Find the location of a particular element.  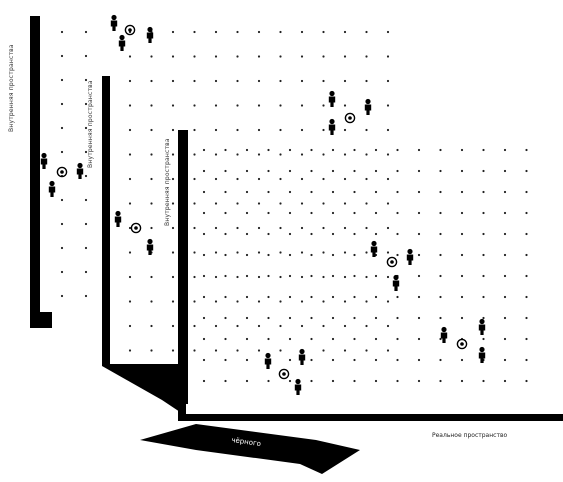

circle-target-icon is located at coordinates (284, 374).